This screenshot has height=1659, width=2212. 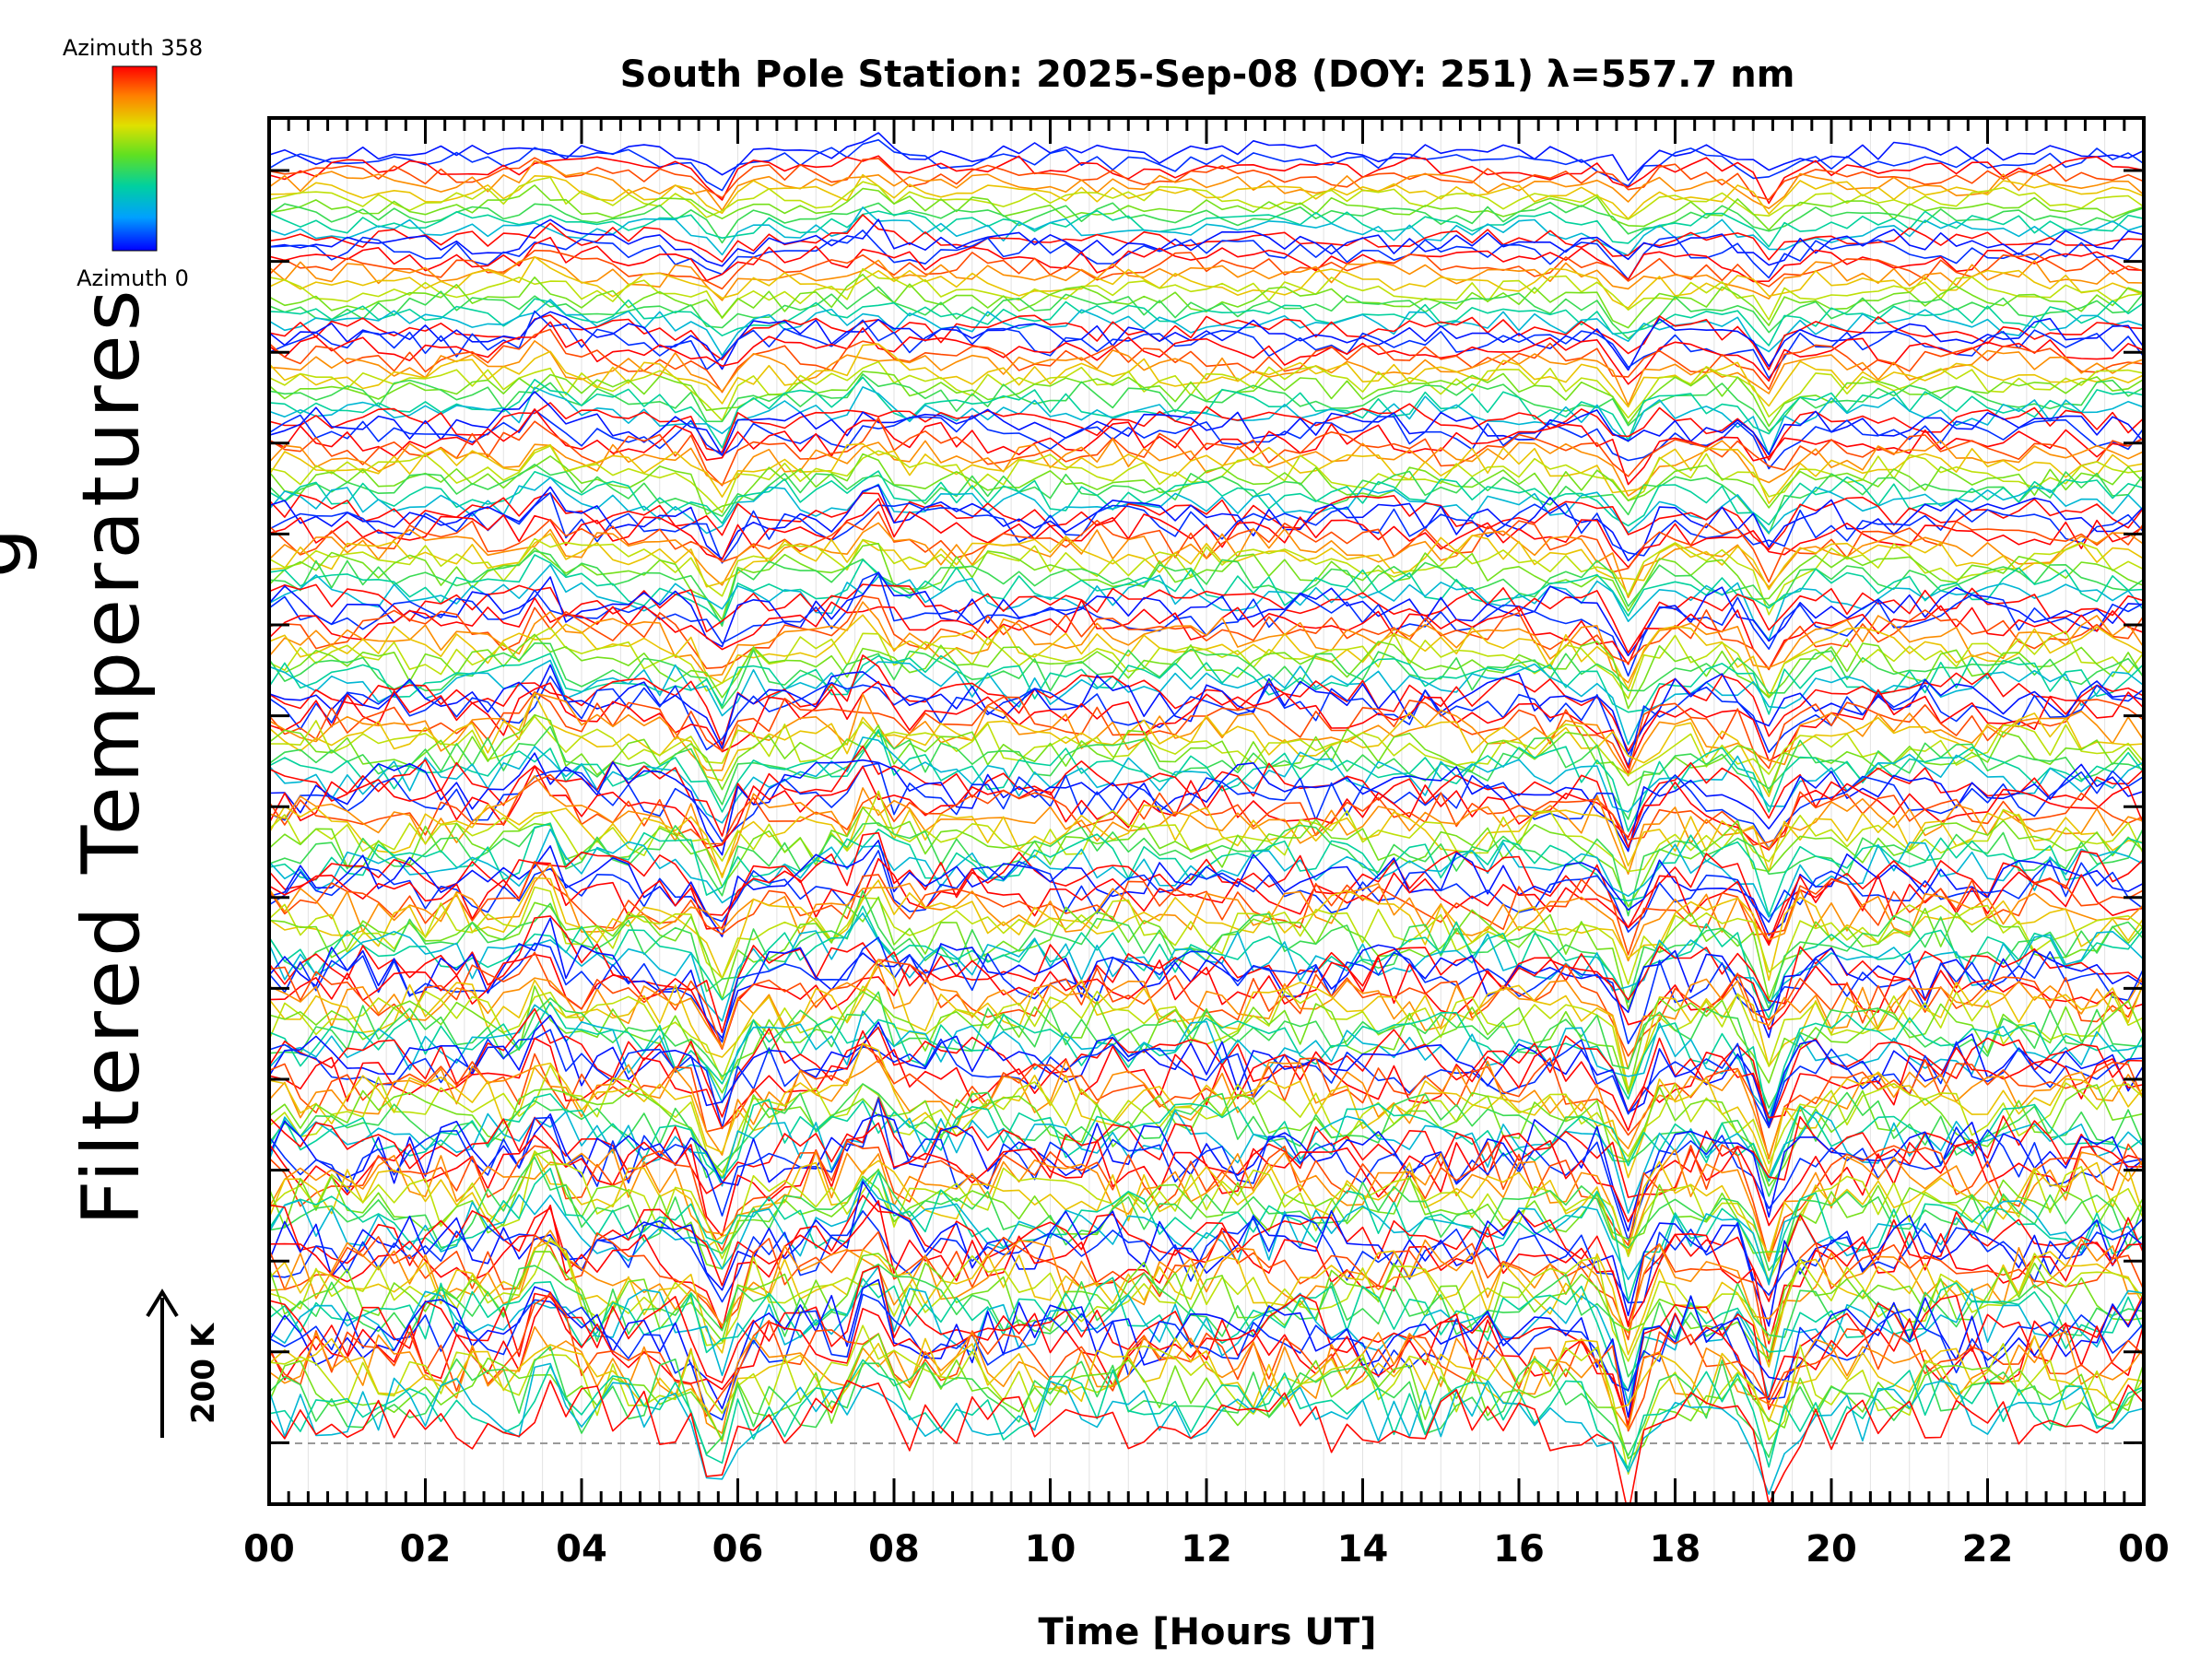 What do you see at coordinates (162, 1303) in the screenshot?
I see `scale-bar-arrowhead` at bounding box center [162, 1303].